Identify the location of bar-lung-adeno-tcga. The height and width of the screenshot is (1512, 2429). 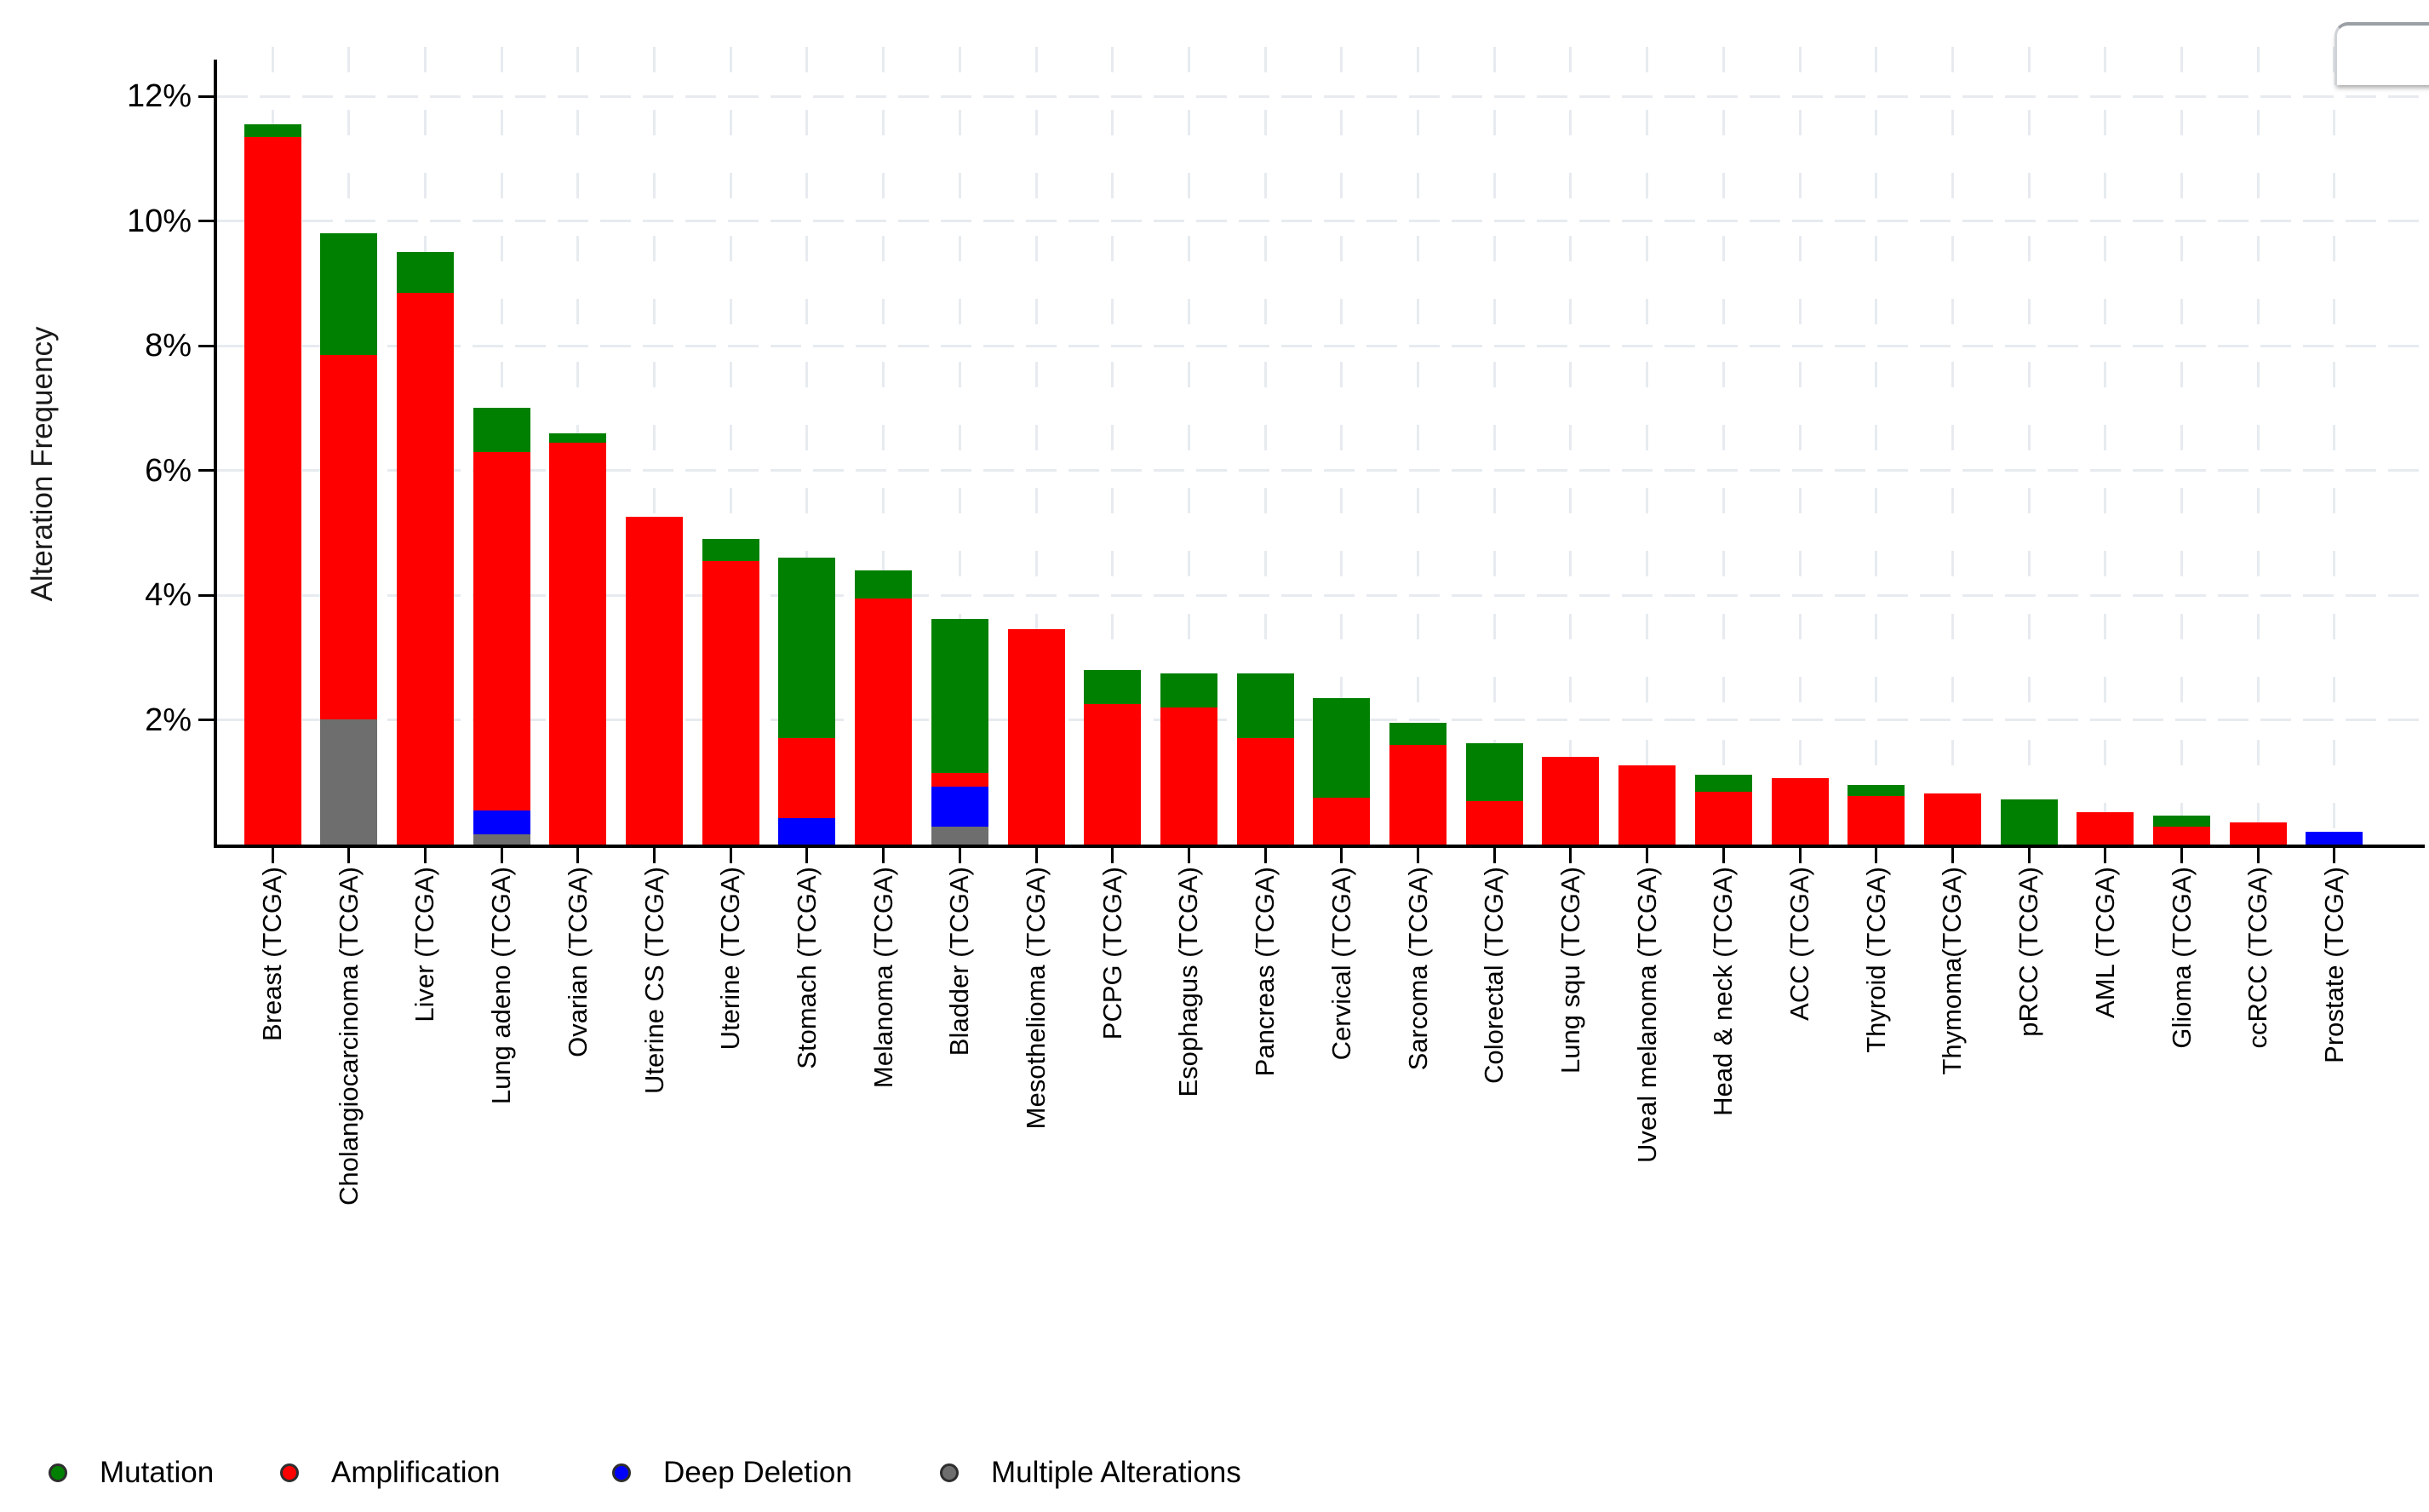
(501, 626).